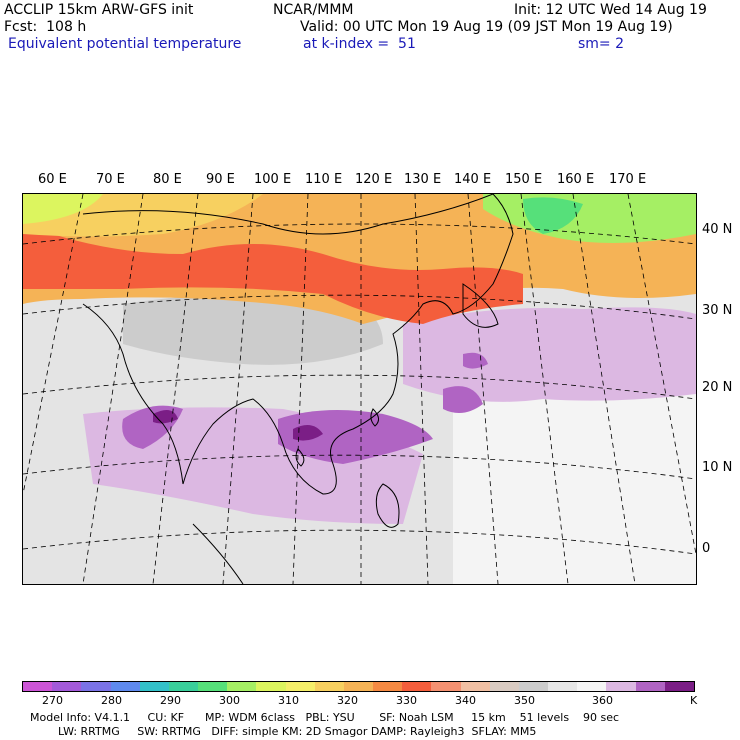  I want to click on cool-band-green-core, so click(553, 215).